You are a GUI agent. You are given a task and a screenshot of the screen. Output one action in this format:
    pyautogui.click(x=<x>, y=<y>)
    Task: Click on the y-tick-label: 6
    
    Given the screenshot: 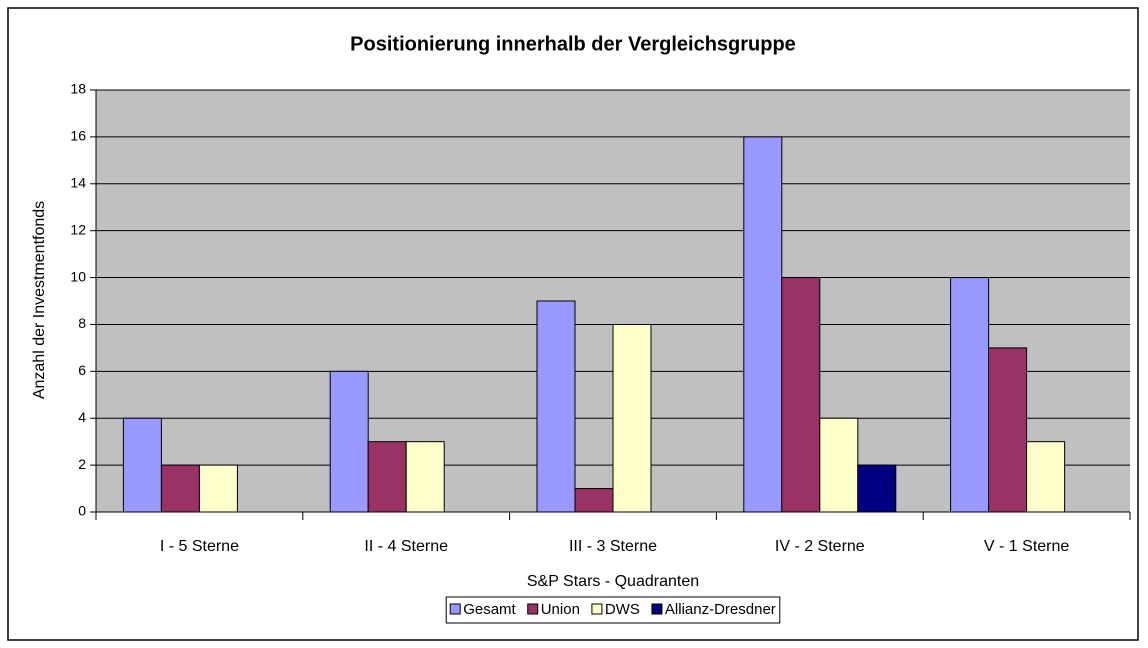 What is the action you would take?
    pyautogui.click(x=82, y=370)
    